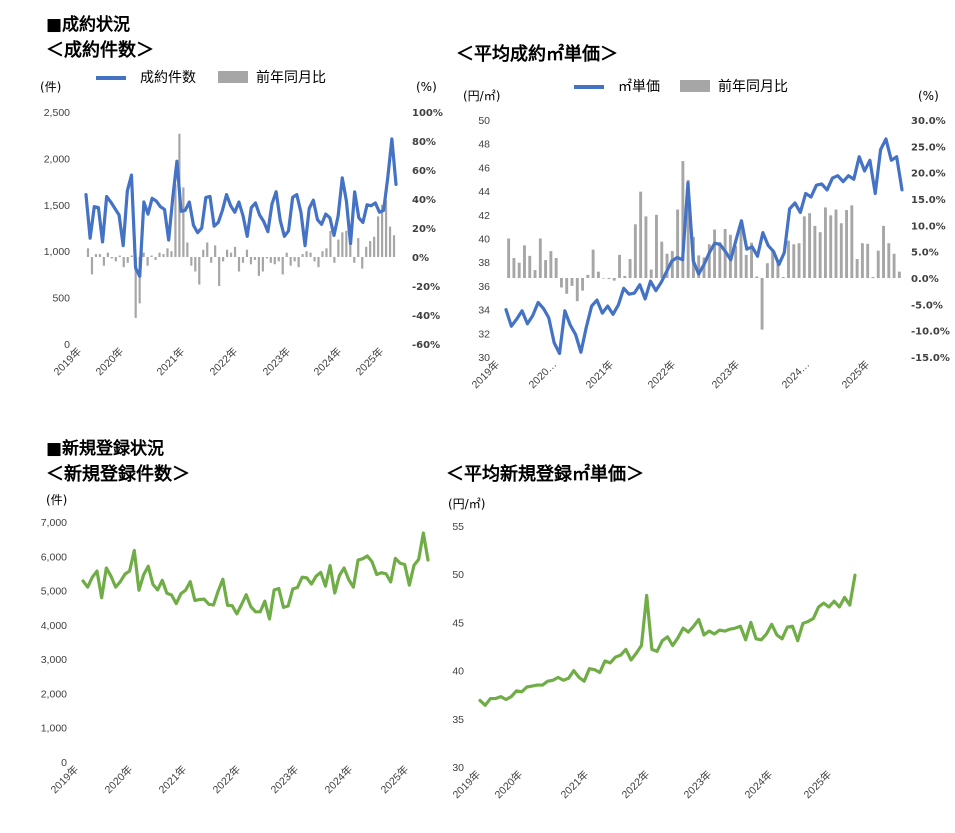  I want to click on chart-title-new-listing-price: ＜平均新規登録㎡単価＞, so click(545, 474).